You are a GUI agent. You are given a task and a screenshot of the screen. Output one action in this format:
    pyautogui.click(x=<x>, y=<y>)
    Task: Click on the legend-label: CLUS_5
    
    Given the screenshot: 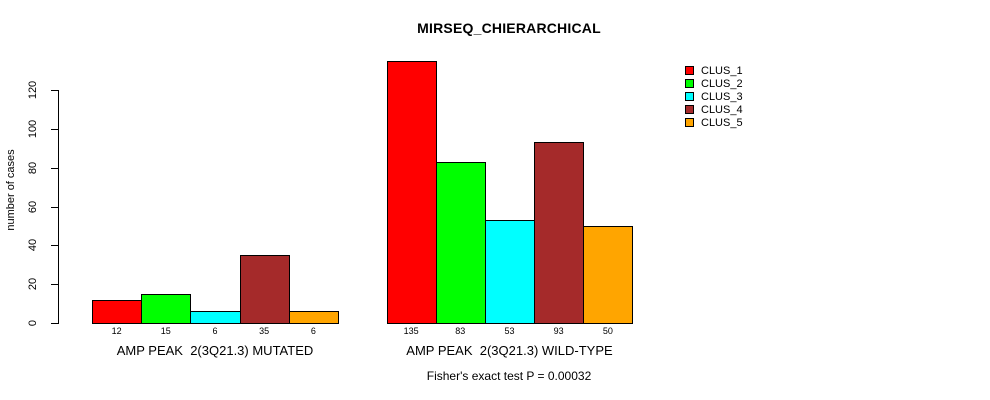 What is the action you would take?
    pyautogui.click(x=722, y=122)
    